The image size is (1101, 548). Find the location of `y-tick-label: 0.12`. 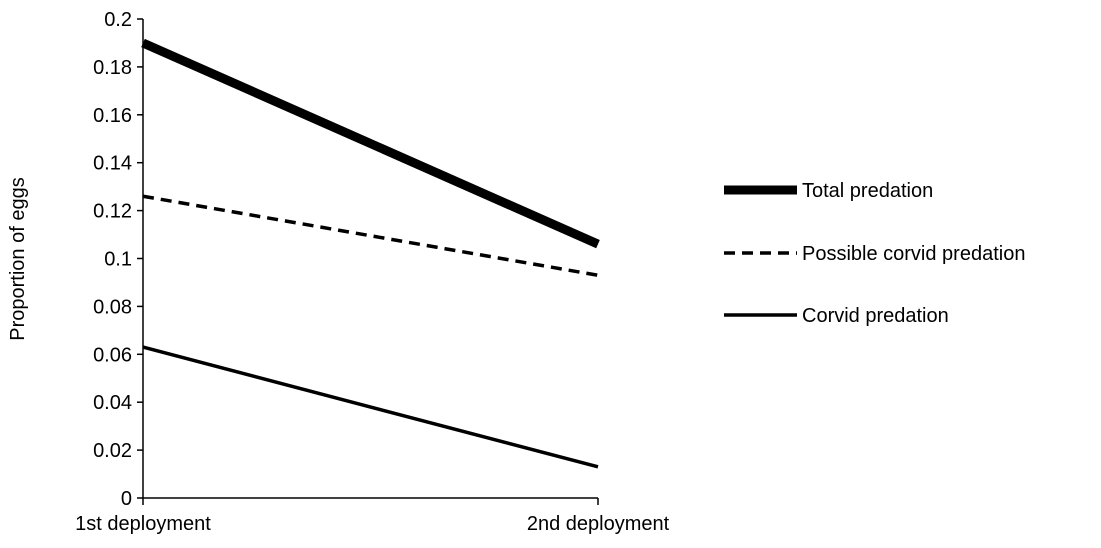

y-tick-label: 0.12 is located at coordinates (112, 212).